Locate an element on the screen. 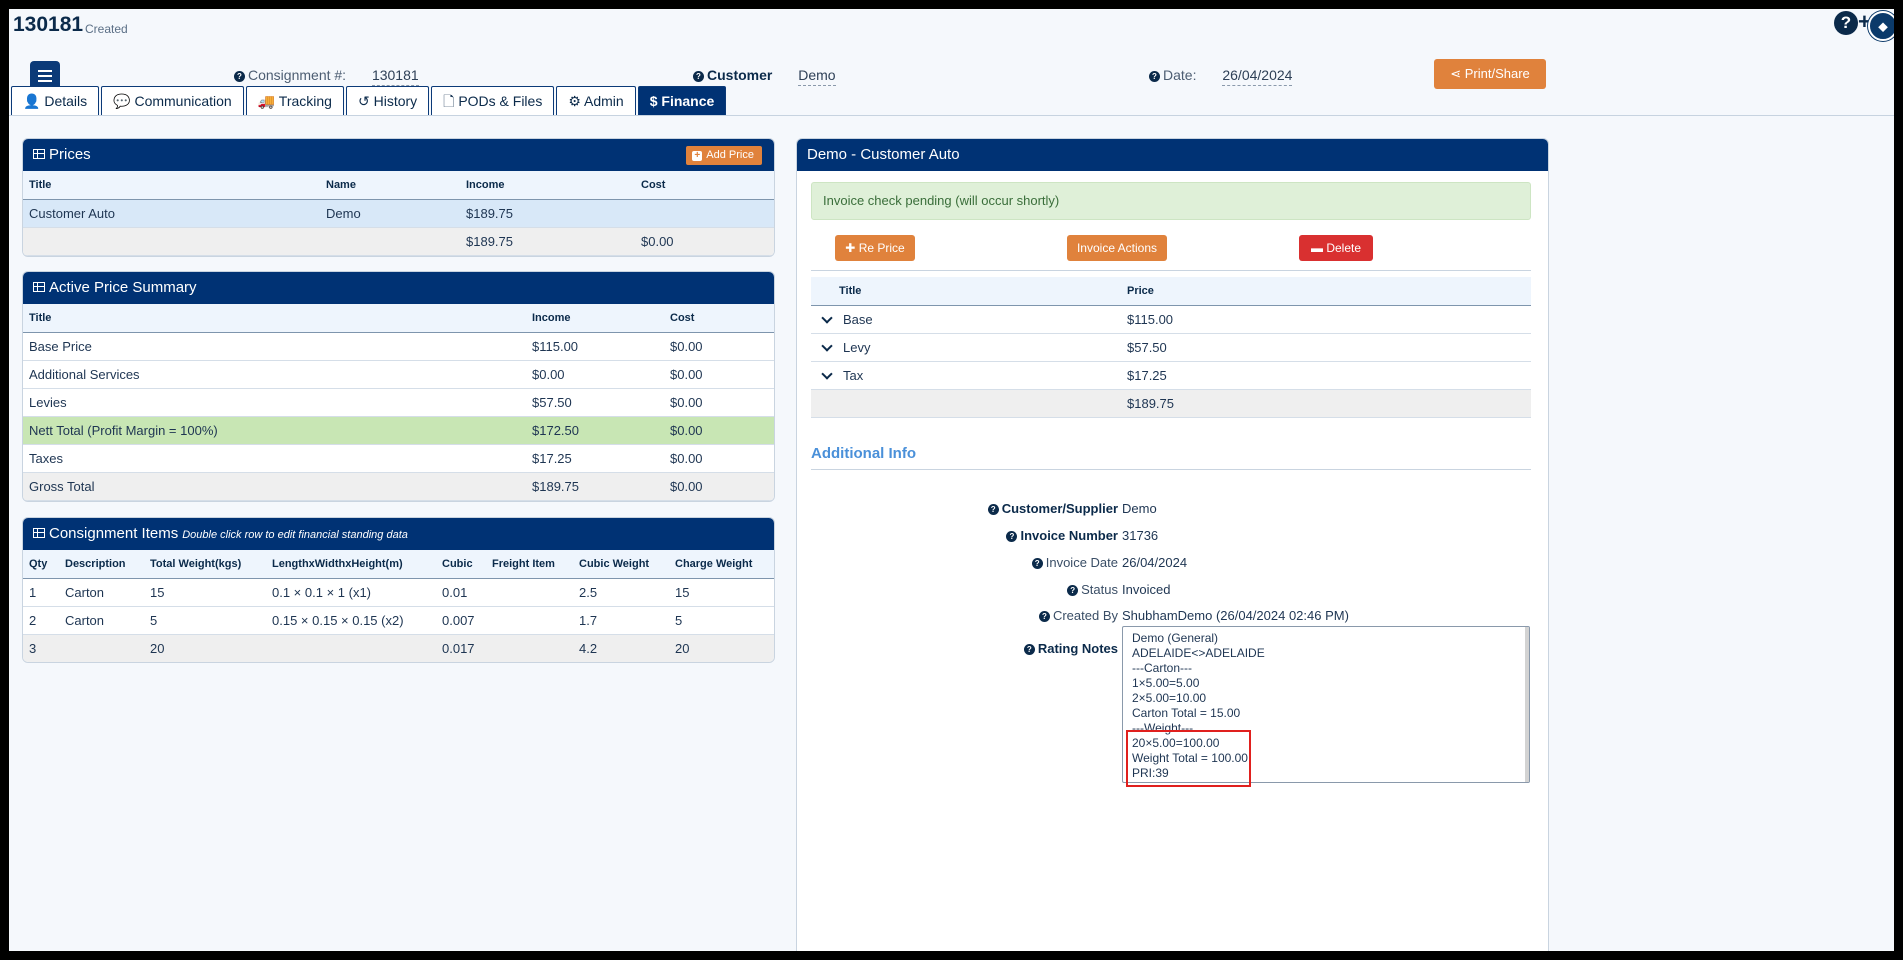 The image size is (1903, 960). price-summary-header: Active Price Summary is located at coordinates (398, 288).